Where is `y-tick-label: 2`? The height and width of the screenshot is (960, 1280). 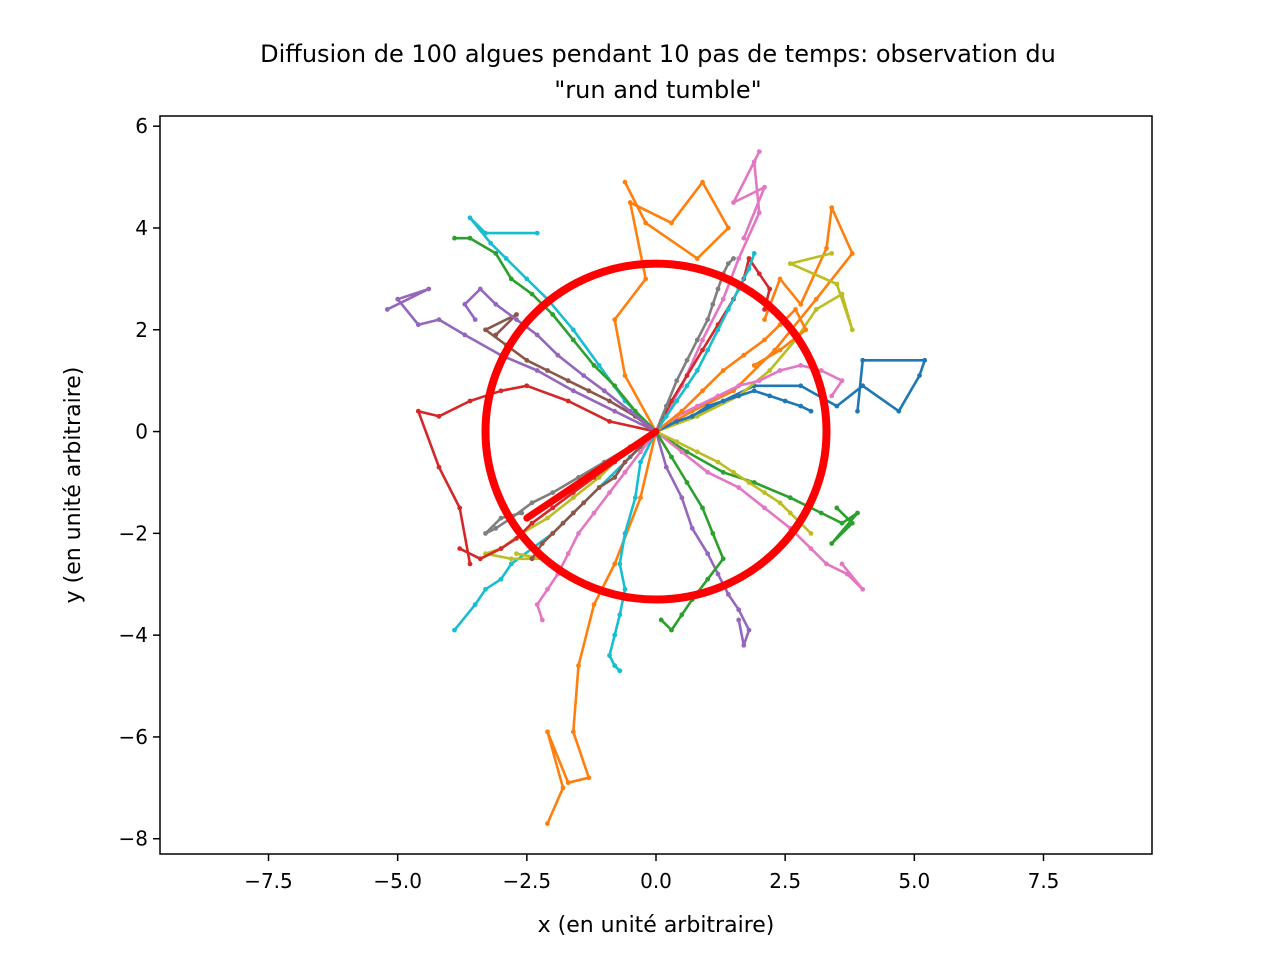 y-tick-label: 2 is located at coordinates (141, 330).